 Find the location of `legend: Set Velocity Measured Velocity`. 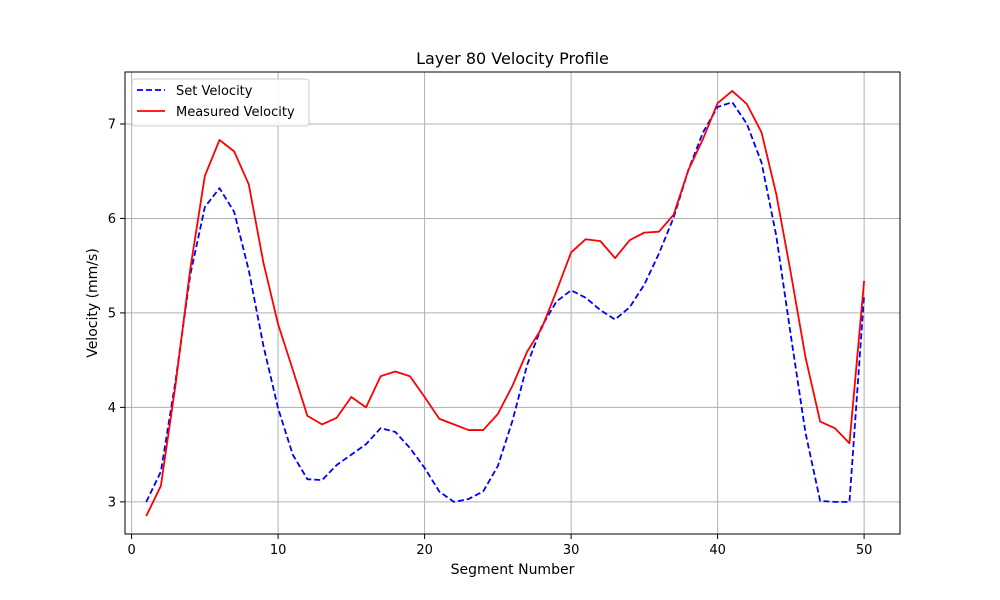

legend: Set Velocity Measured Velocity is located at coordinates (220, 102).